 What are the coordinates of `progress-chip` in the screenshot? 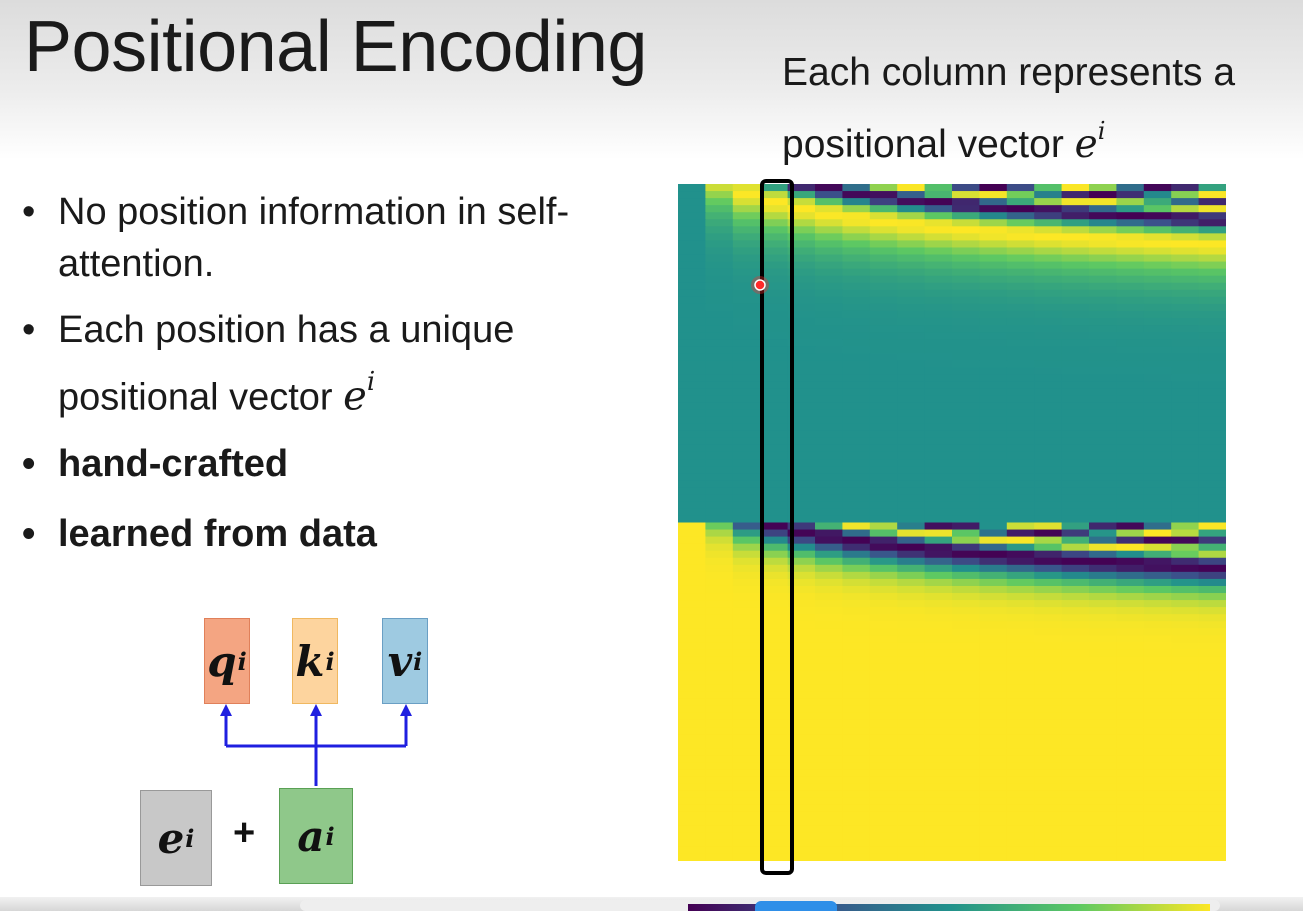 It's located at (796, 906).